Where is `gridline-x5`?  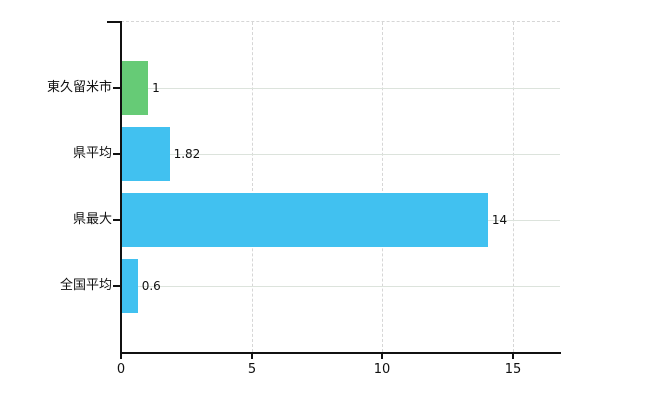 gridline-x5 is located at coordinates (252, 187).